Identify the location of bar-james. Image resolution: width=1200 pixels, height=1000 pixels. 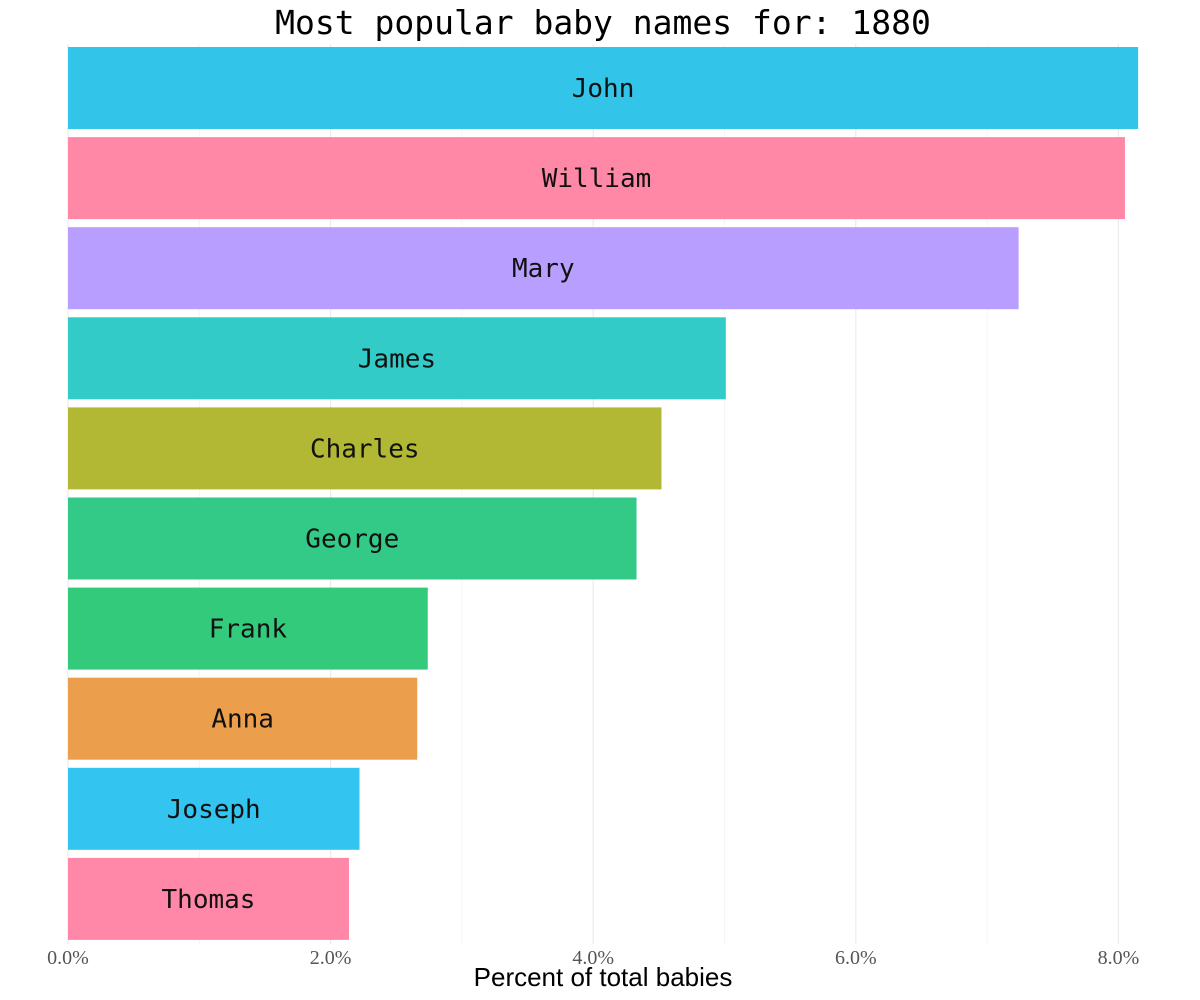
(397, 358).